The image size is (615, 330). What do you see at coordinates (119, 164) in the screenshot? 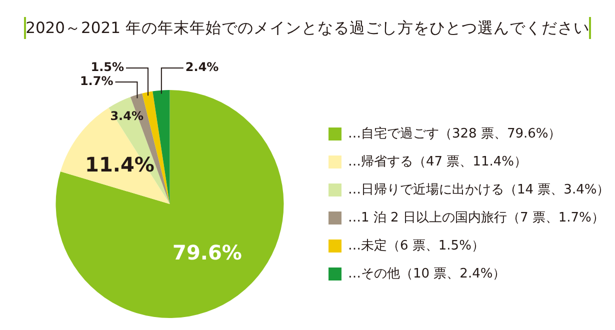
I see `data-label: 11.4%` at bounding box center [119, 164].